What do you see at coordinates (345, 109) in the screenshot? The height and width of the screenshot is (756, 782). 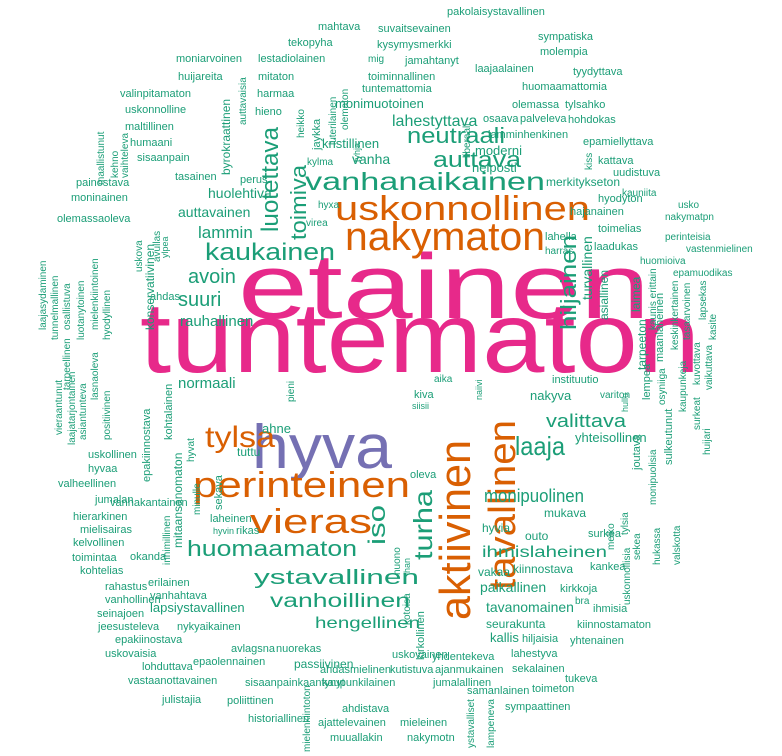 I see `word: olematon` at bounding box center [345, 109].